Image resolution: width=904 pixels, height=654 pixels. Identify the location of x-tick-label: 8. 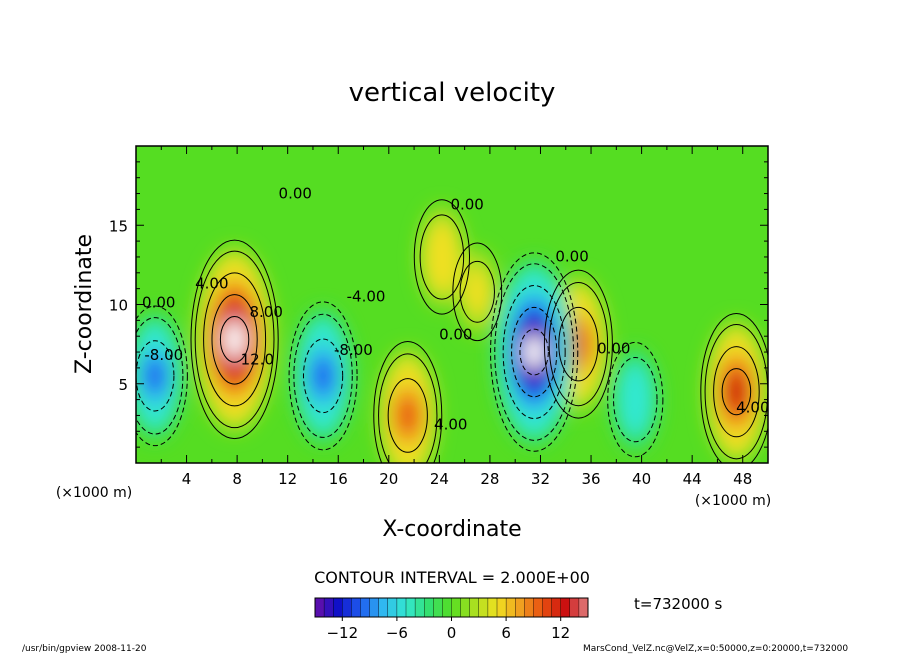
(237, 479).